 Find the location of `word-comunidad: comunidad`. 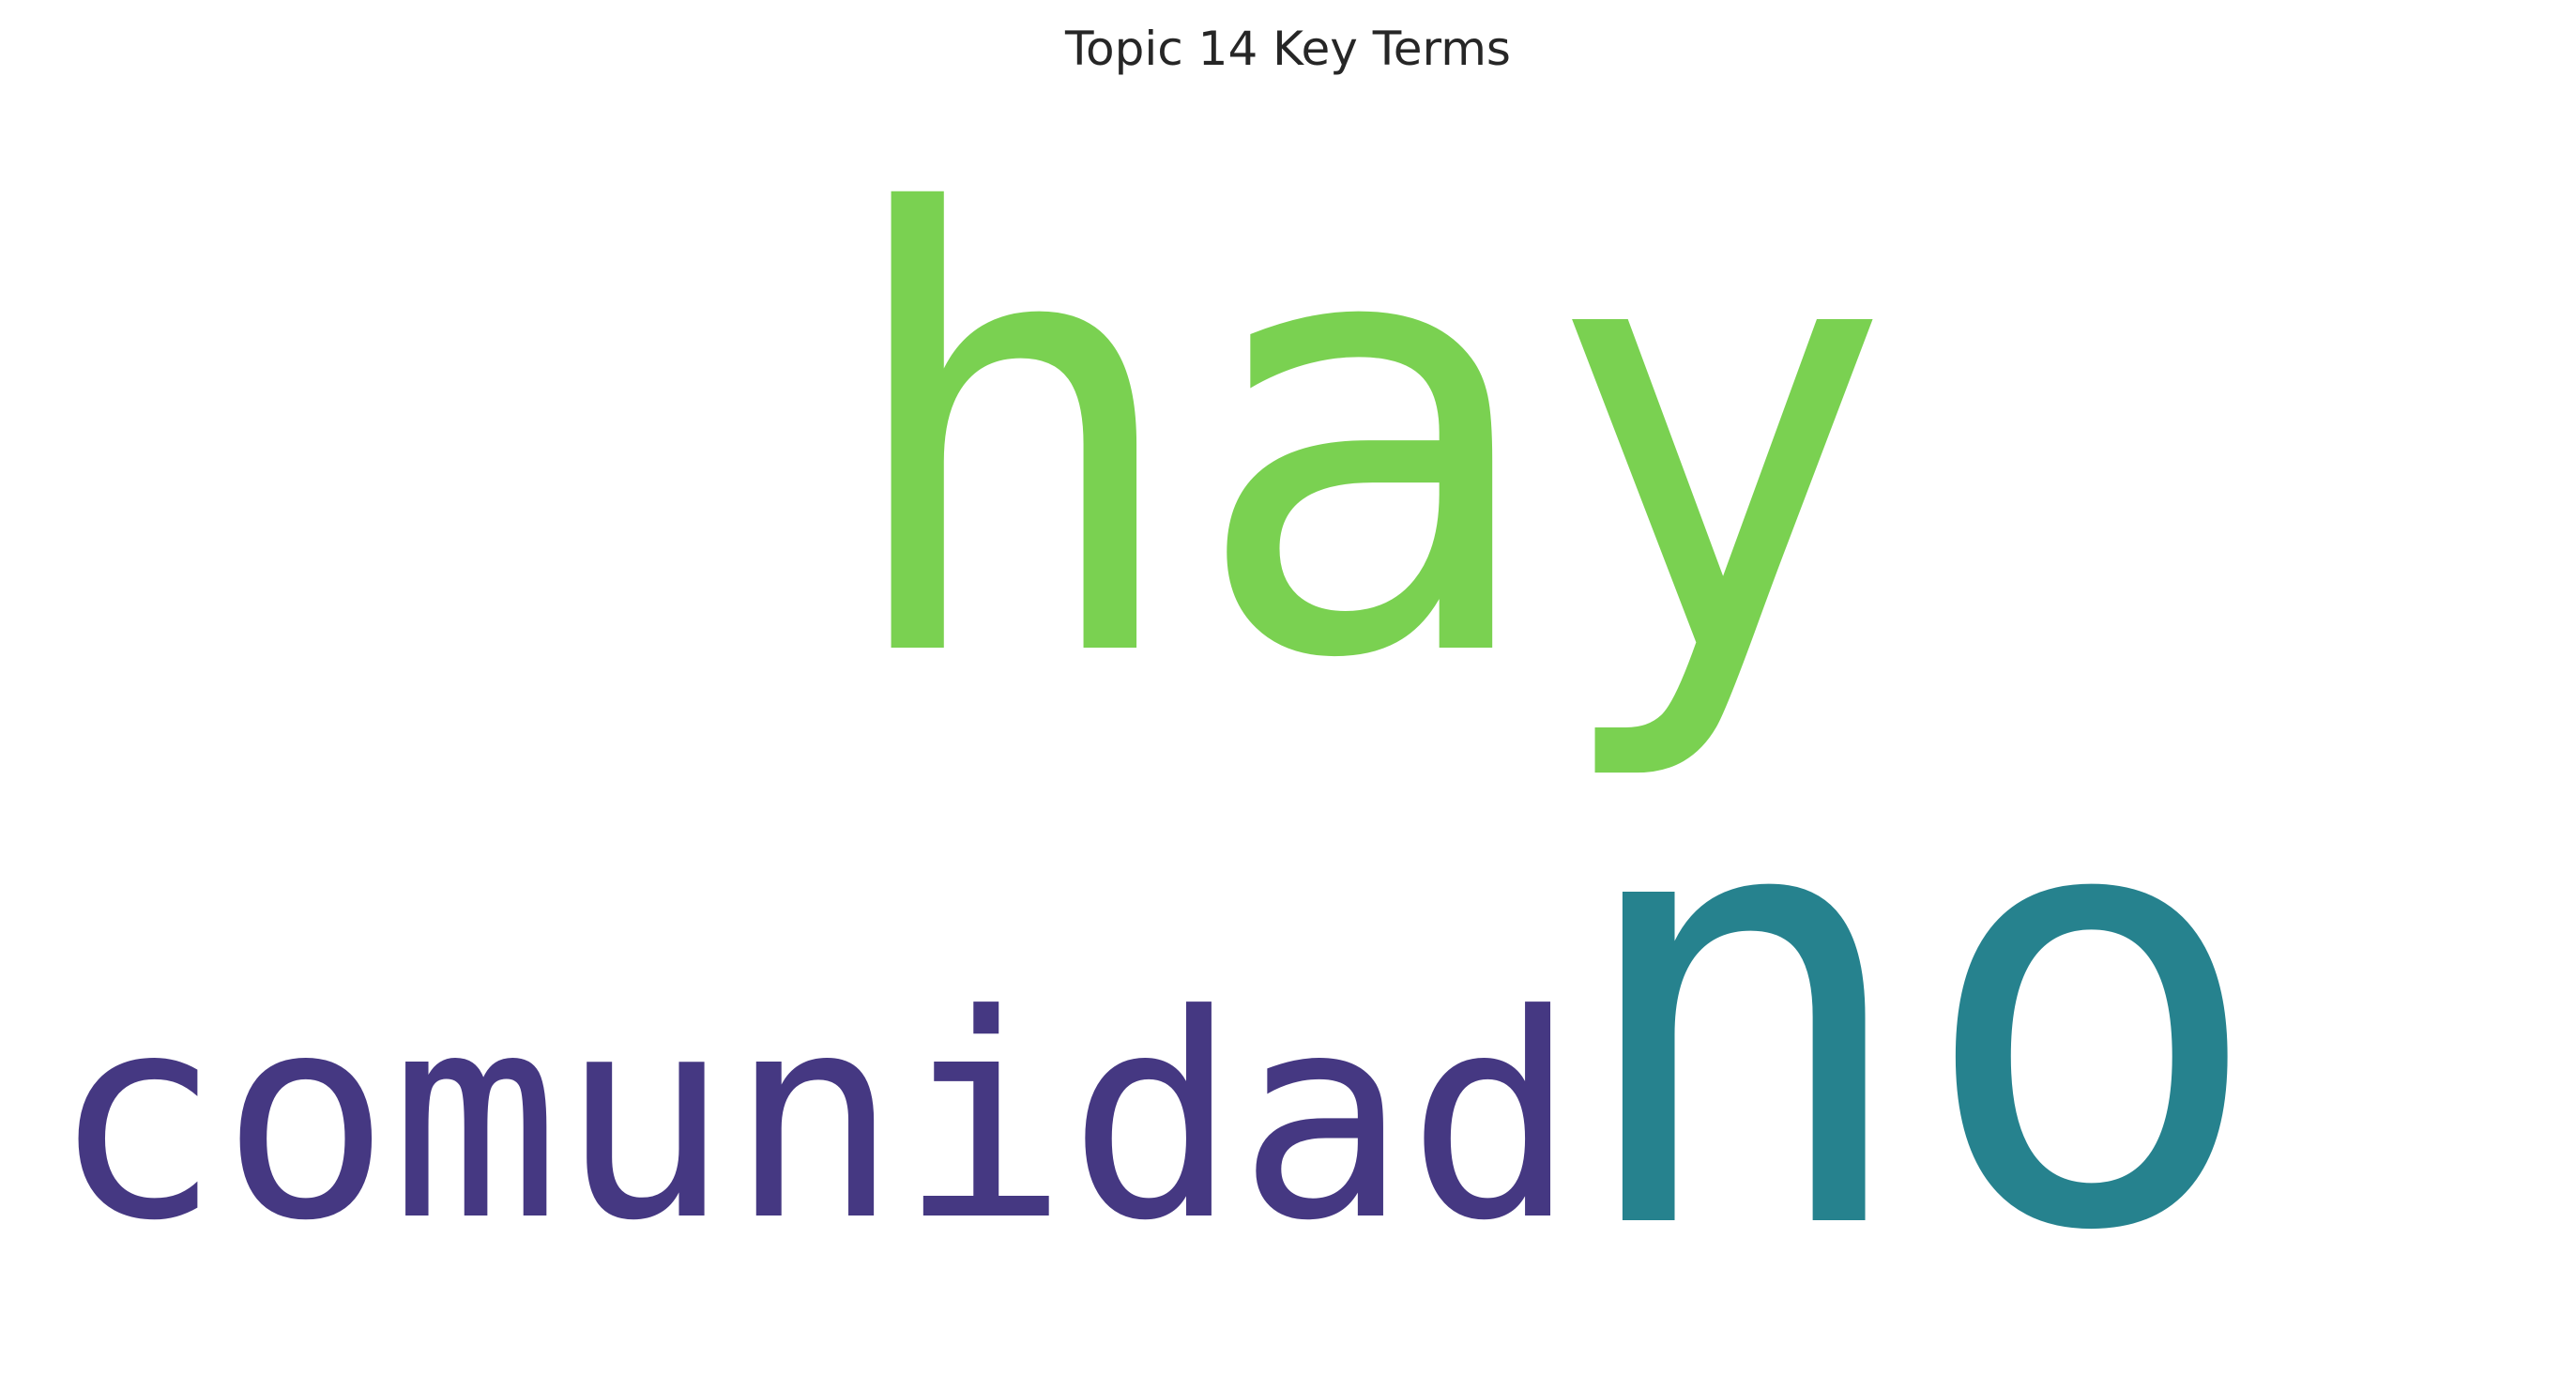

word-comunidad: comunidad is located at coordinates (814, 1118).